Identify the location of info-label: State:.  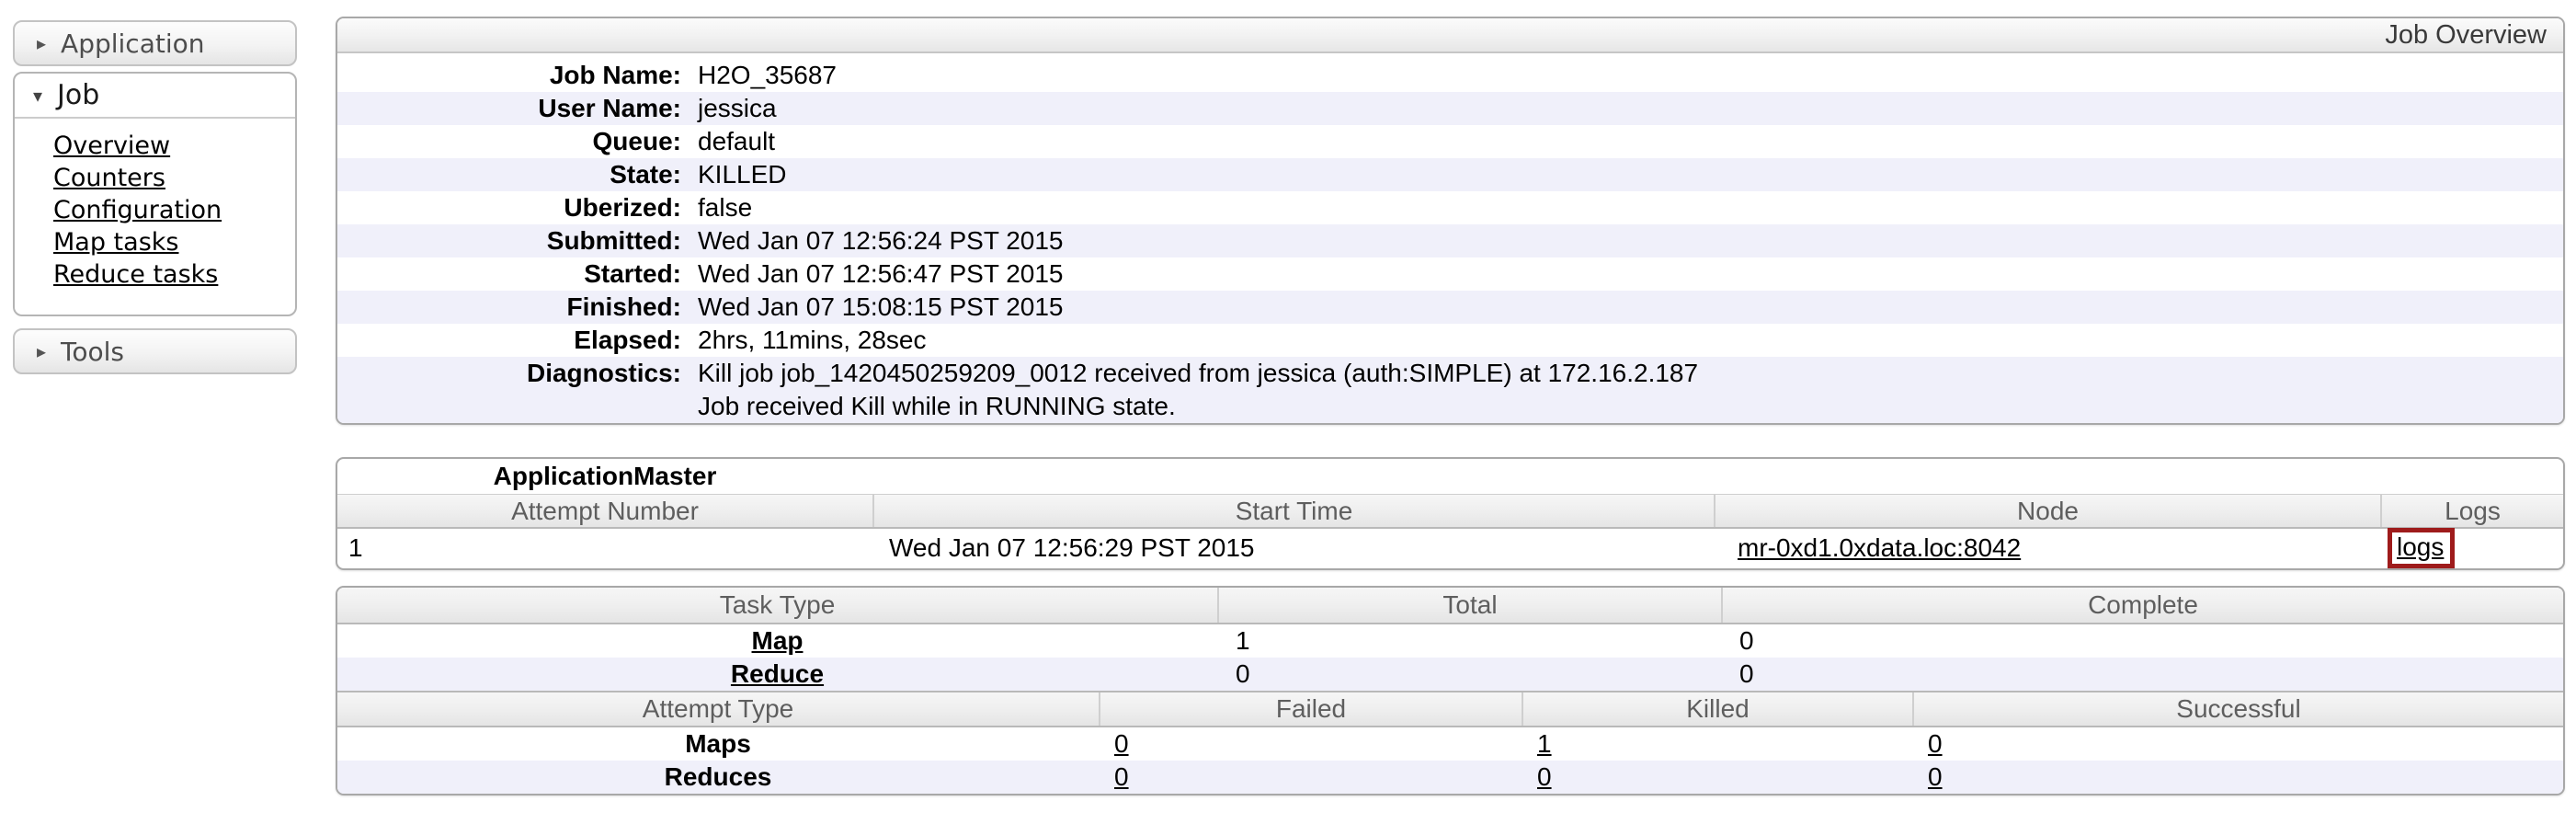
(645, 174).